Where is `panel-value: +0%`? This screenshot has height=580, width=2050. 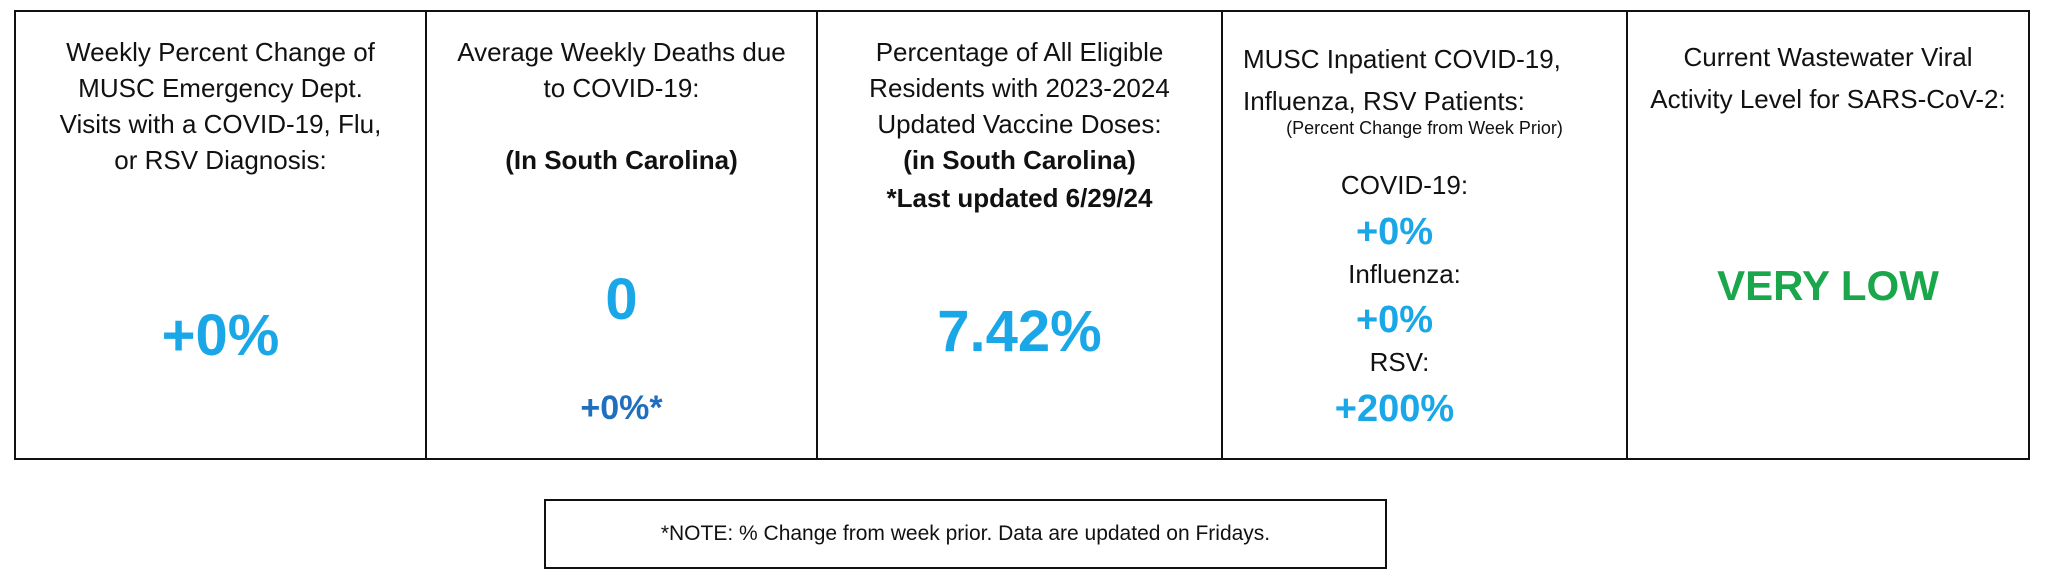
panel-value: +0% is located at coordinates (220, 335).